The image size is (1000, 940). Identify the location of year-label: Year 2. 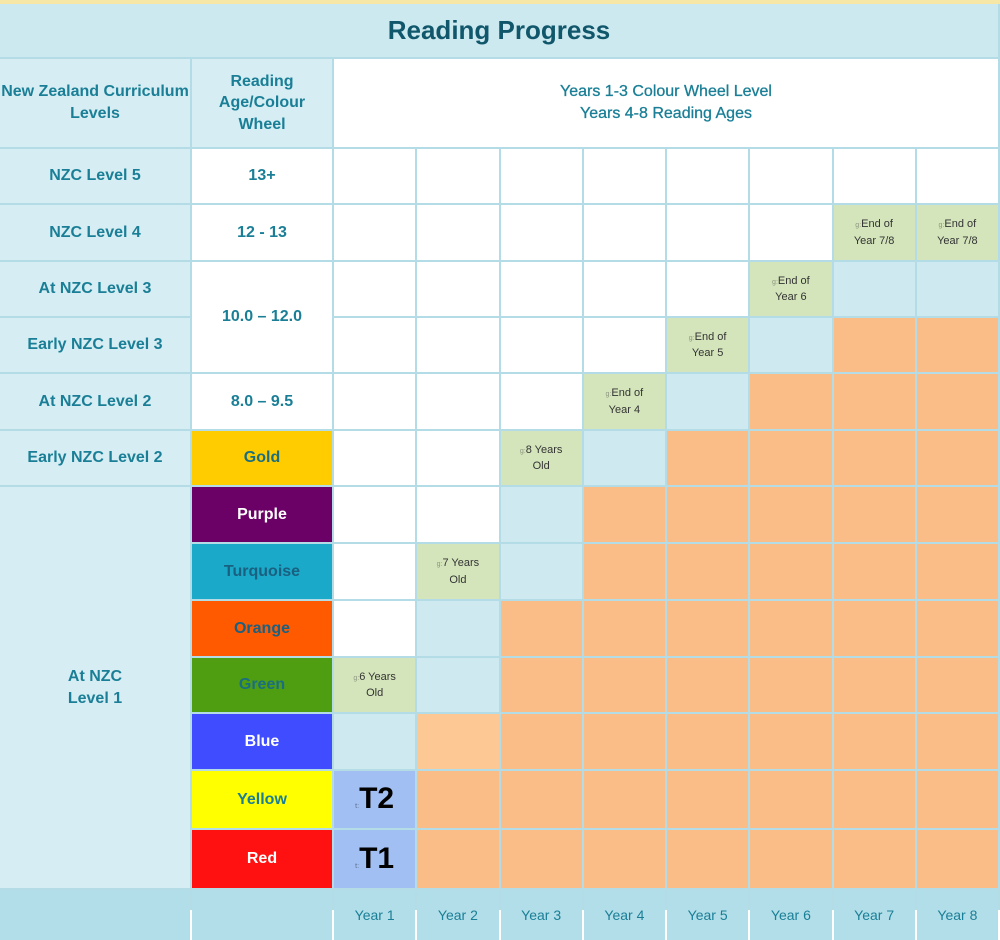
(458, 915).